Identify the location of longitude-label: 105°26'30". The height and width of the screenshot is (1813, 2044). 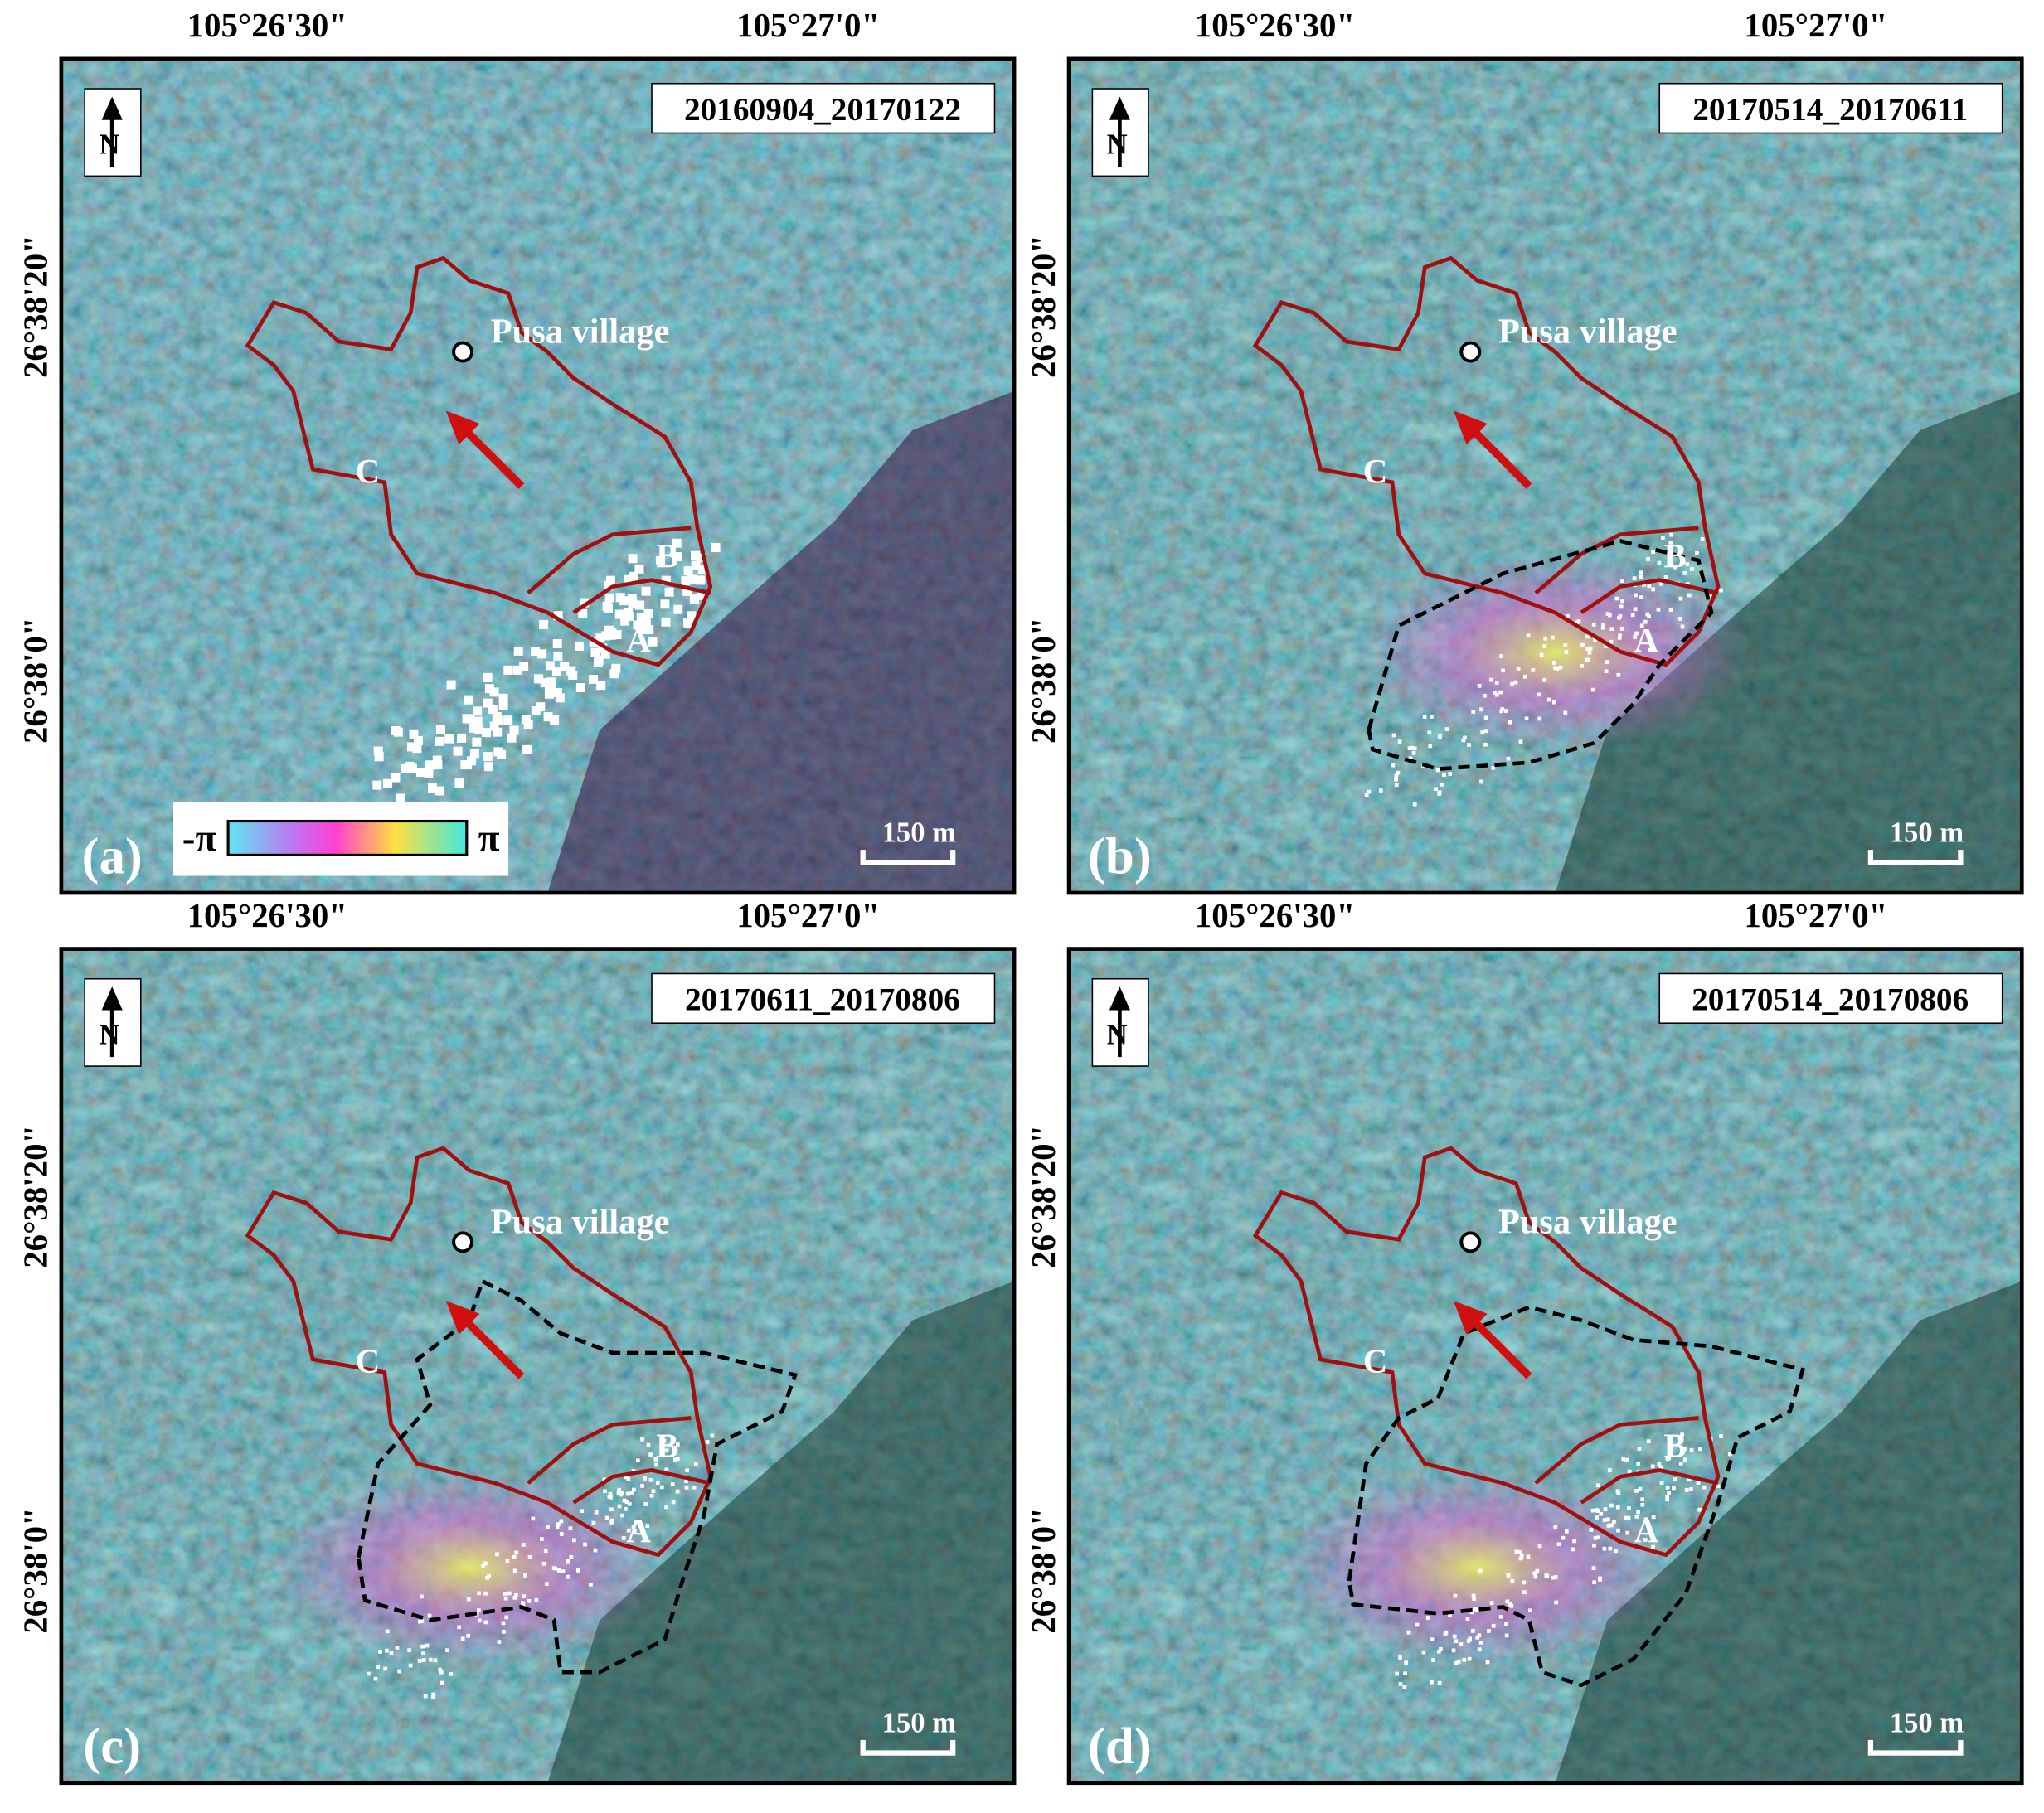
(1275, 25).